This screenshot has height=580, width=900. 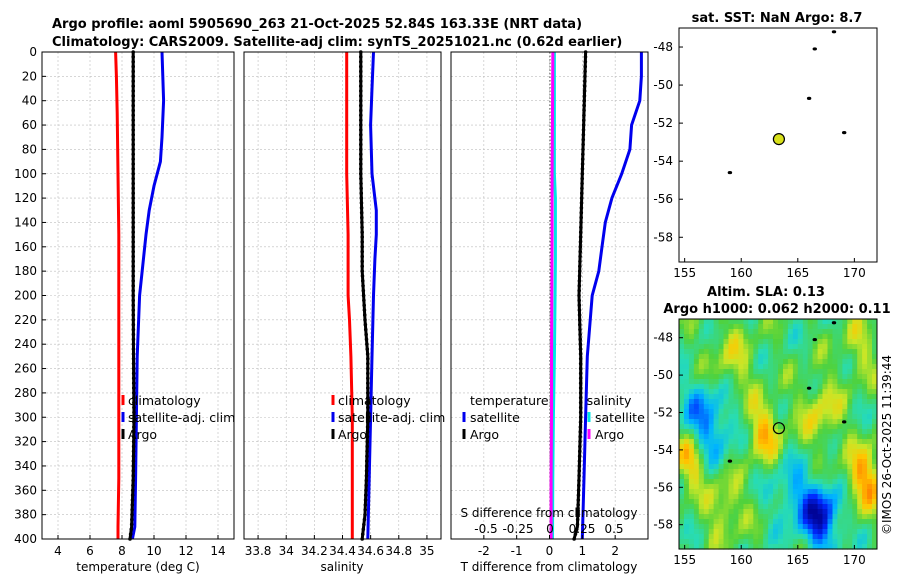 What do you see at coordinates (25, 490) in the screenshot?
I see `y-tick-label: 360` at bounding box center [25, 490].